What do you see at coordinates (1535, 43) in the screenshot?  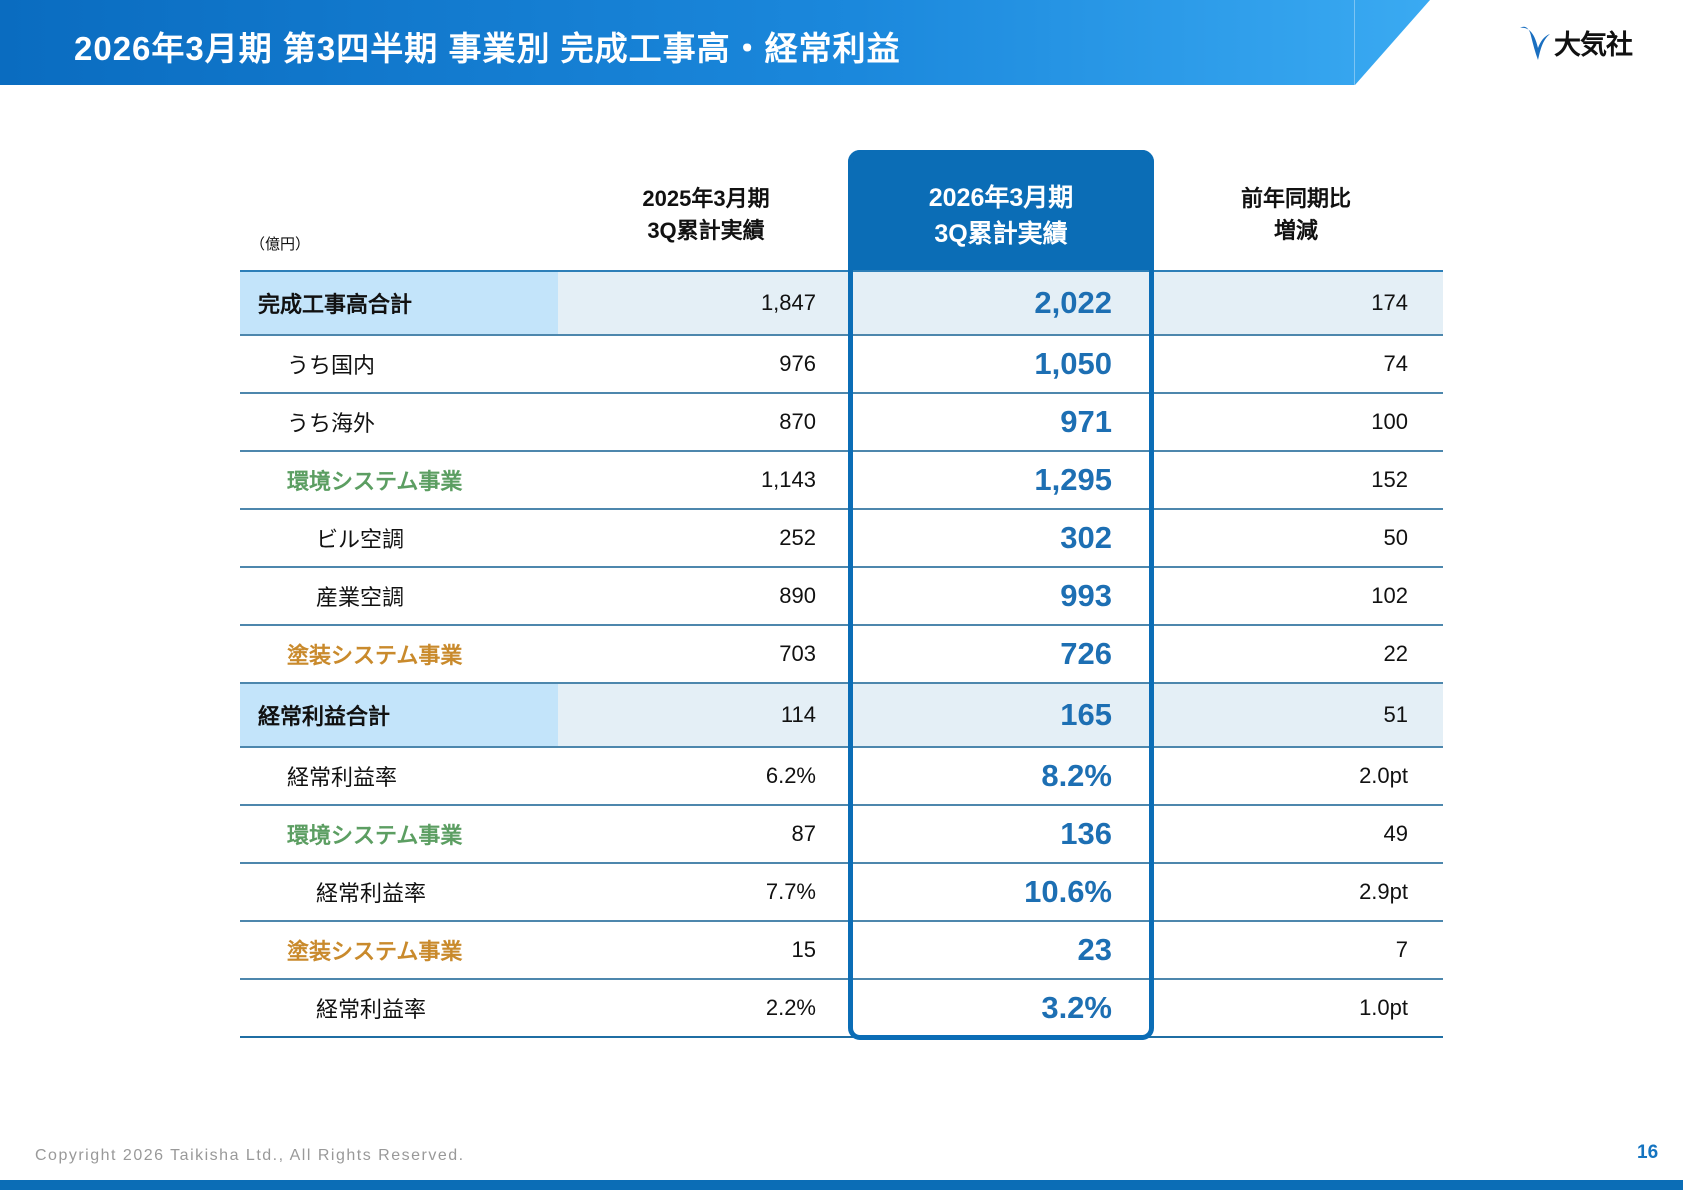 I see `logo-mark-icon` at bounding box center [1535, 43].